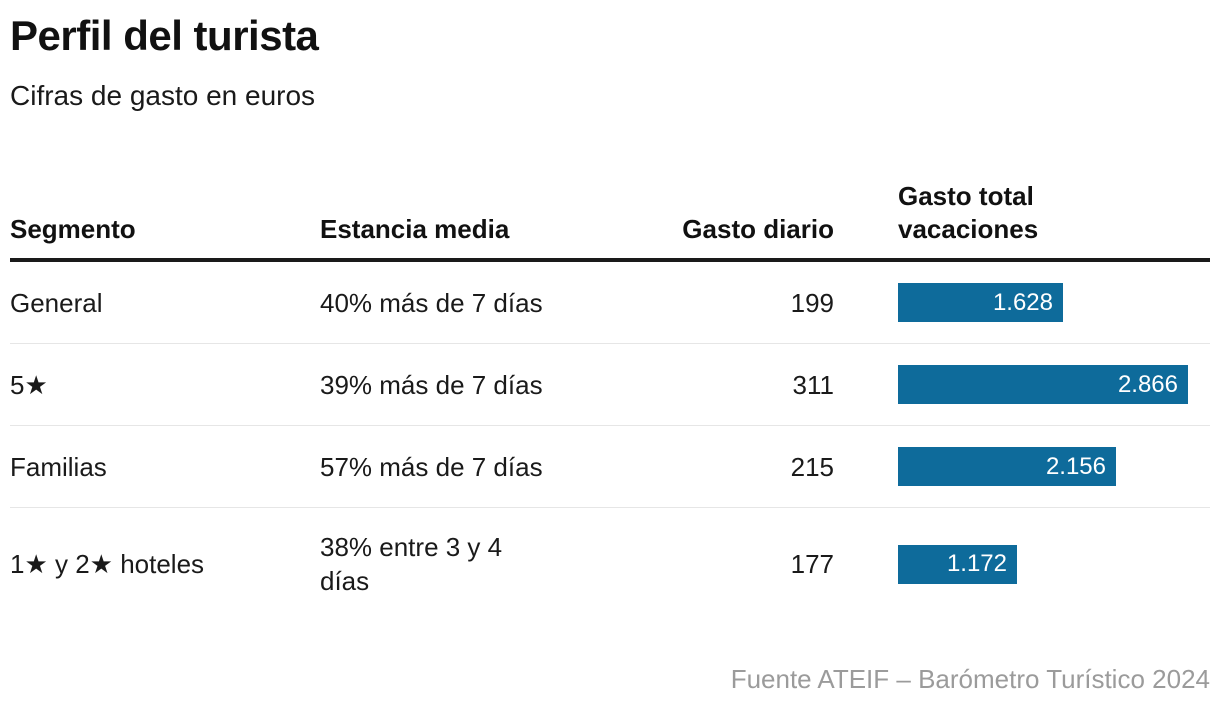  What do you see at coordinates (1147, 384) in the screenshot?
I see `total-spend-bar-label: 2.866` at bounding box center [1147, 384].